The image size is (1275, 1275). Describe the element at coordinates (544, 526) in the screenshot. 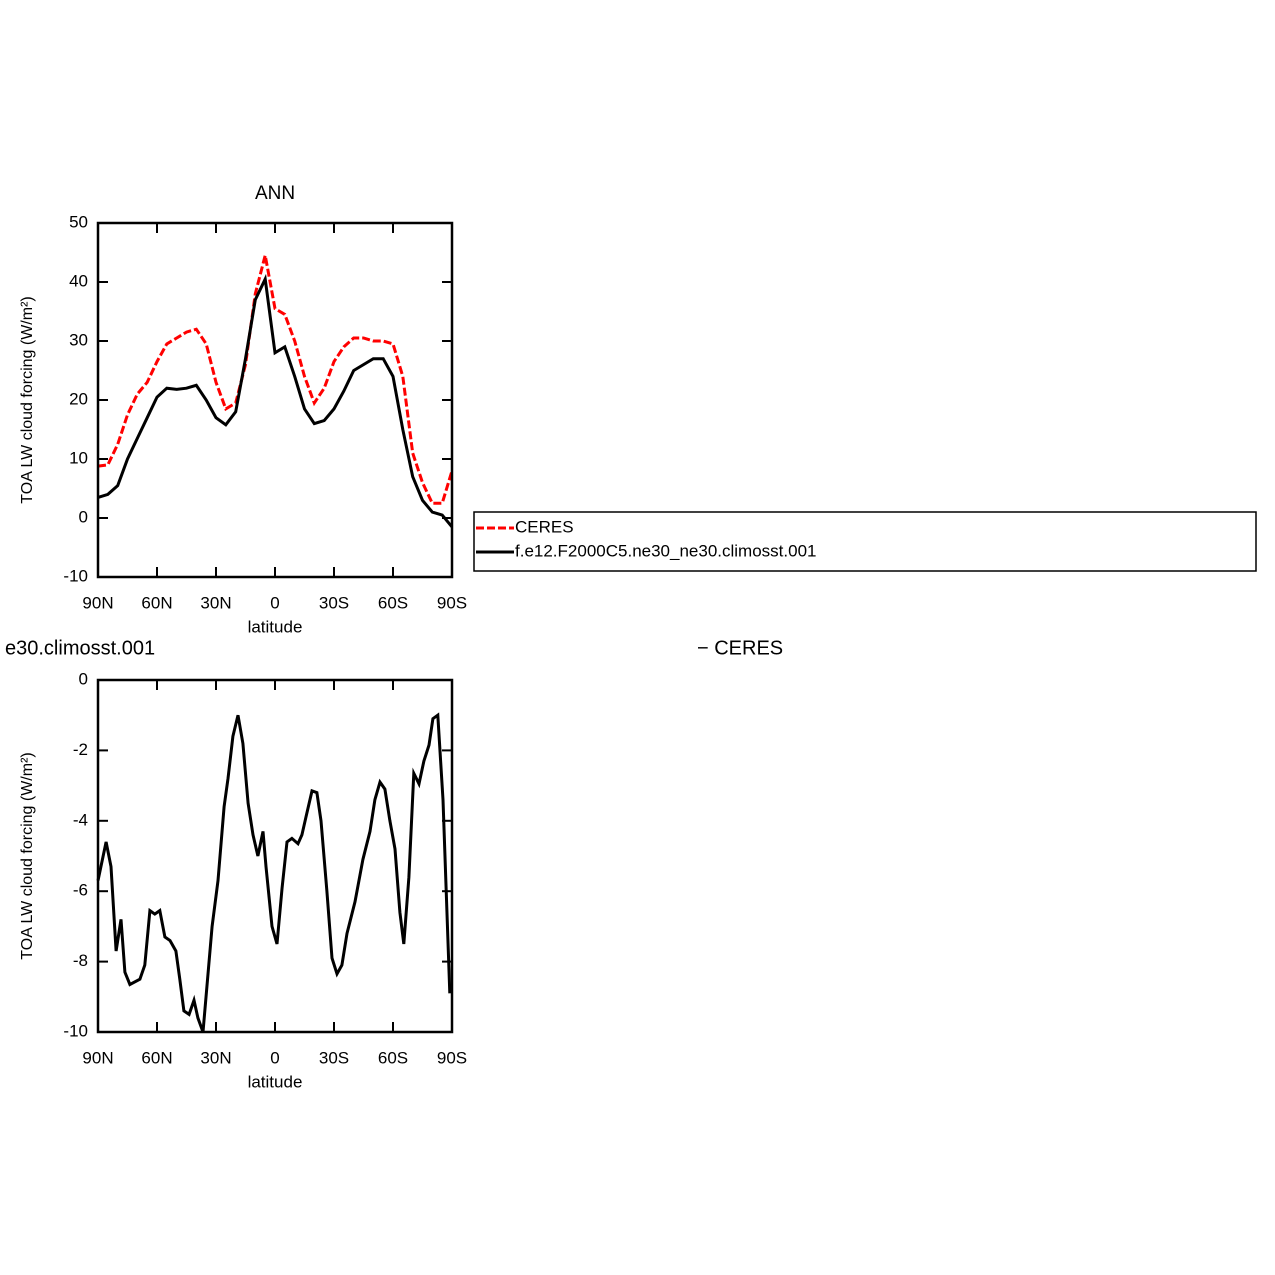

I see `legend-label: CERES` at that location.